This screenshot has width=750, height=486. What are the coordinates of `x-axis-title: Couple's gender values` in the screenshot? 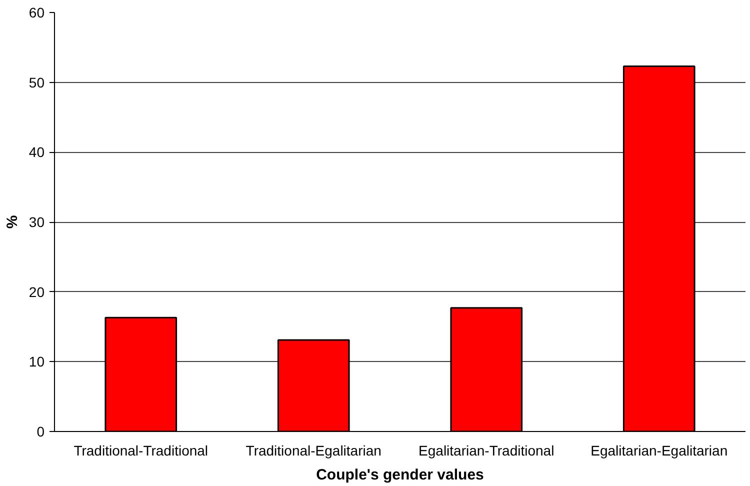 It's located at (400, 475).